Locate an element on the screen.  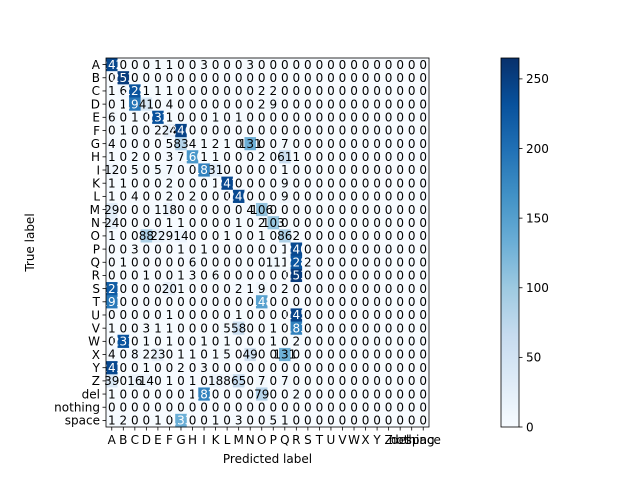
x-tick-label: N is located at coordinates (250, 440).